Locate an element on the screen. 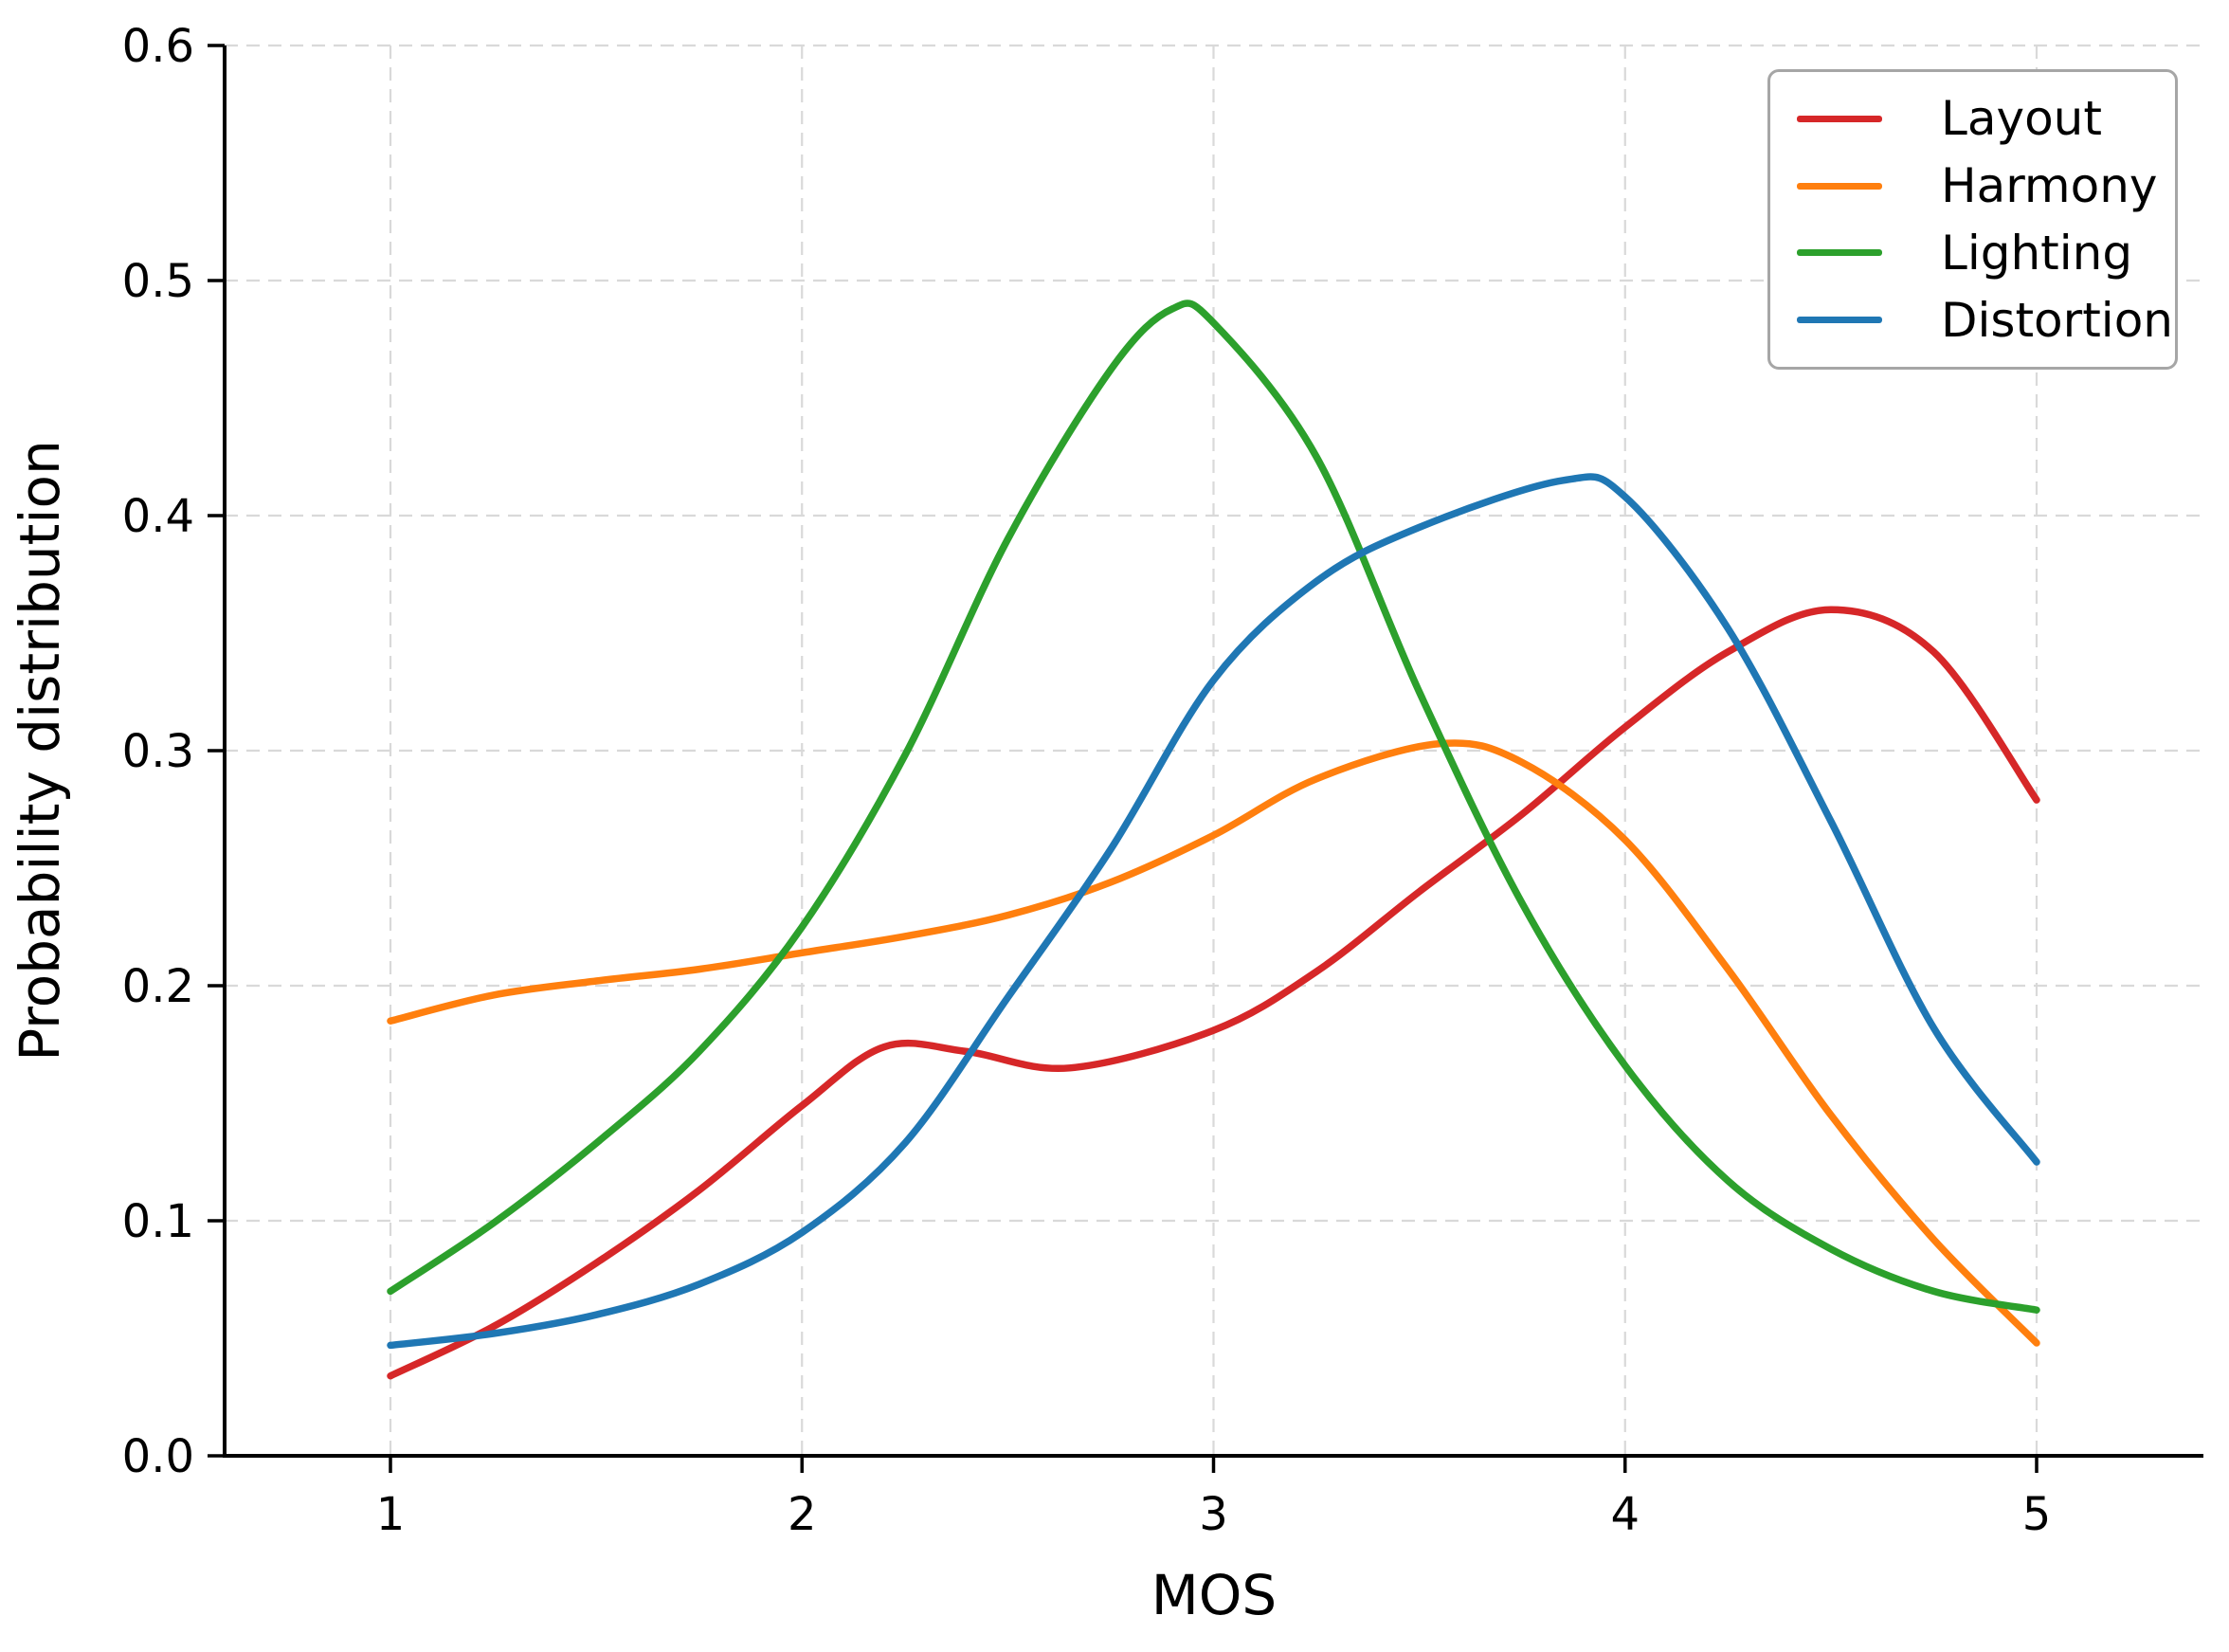 This screenshot has width=2229, height=1652. legend-label: Lighting is located at coordinates (2037, 253).